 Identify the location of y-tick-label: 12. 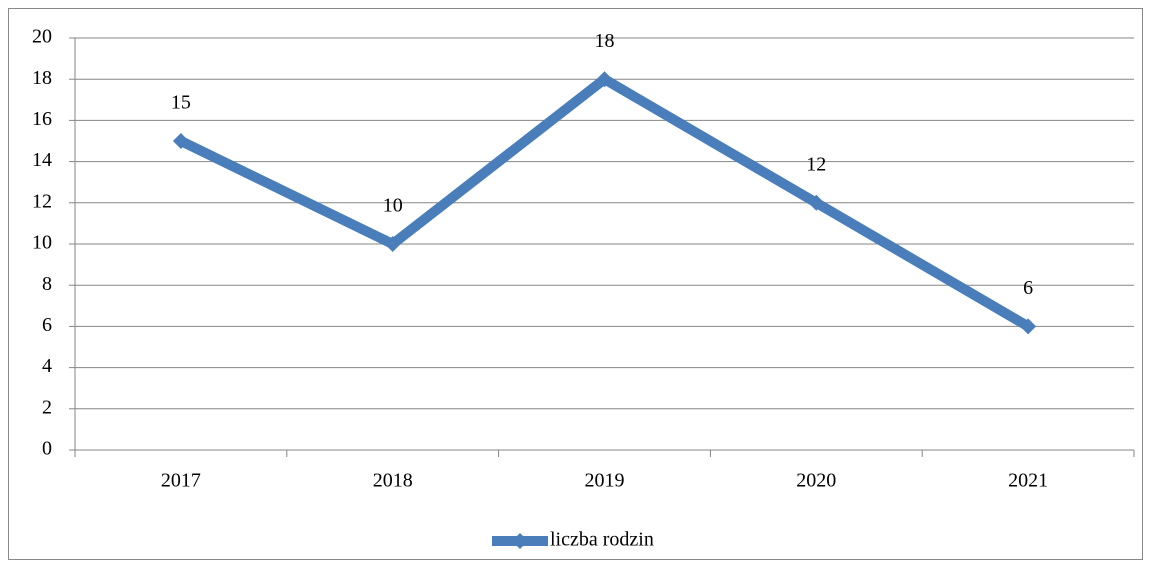
(42, 201).